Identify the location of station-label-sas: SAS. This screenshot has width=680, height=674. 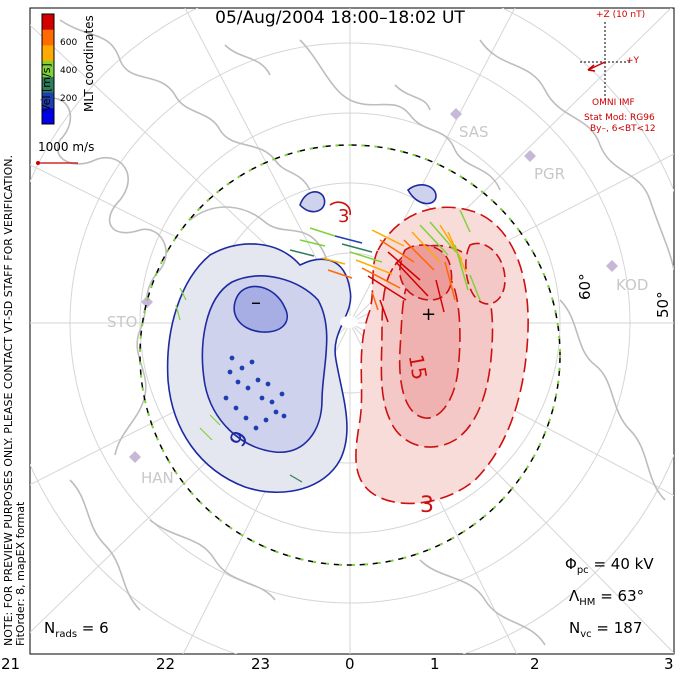
(474, 132).